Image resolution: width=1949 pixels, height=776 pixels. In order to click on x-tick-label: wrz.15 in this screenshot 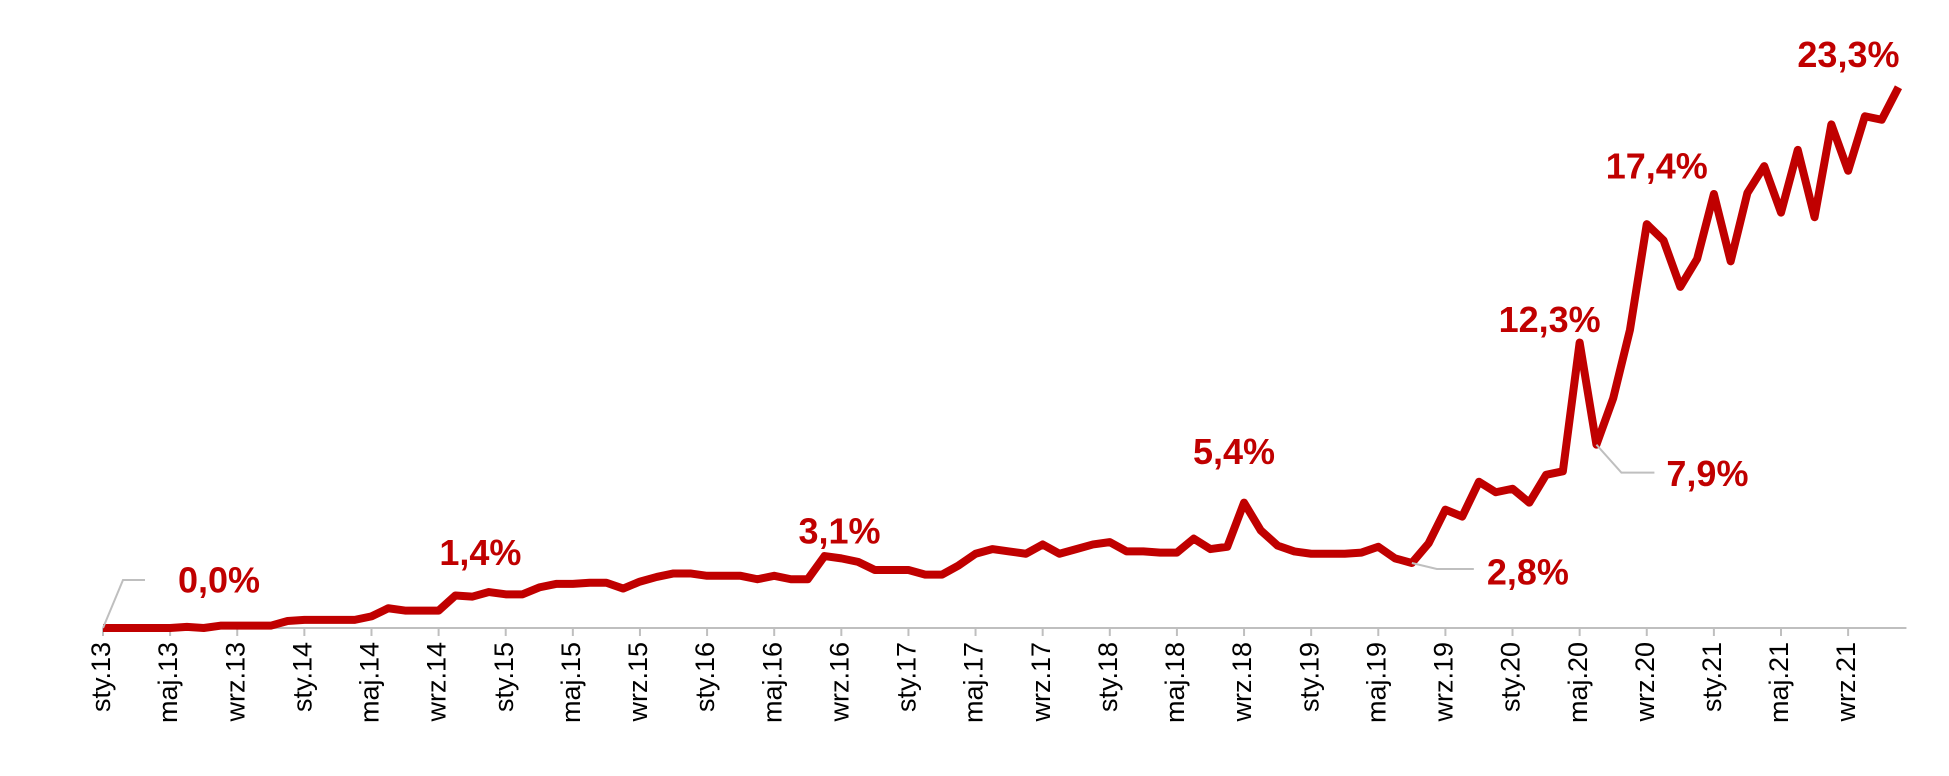, I will do `click(638, 682)`.